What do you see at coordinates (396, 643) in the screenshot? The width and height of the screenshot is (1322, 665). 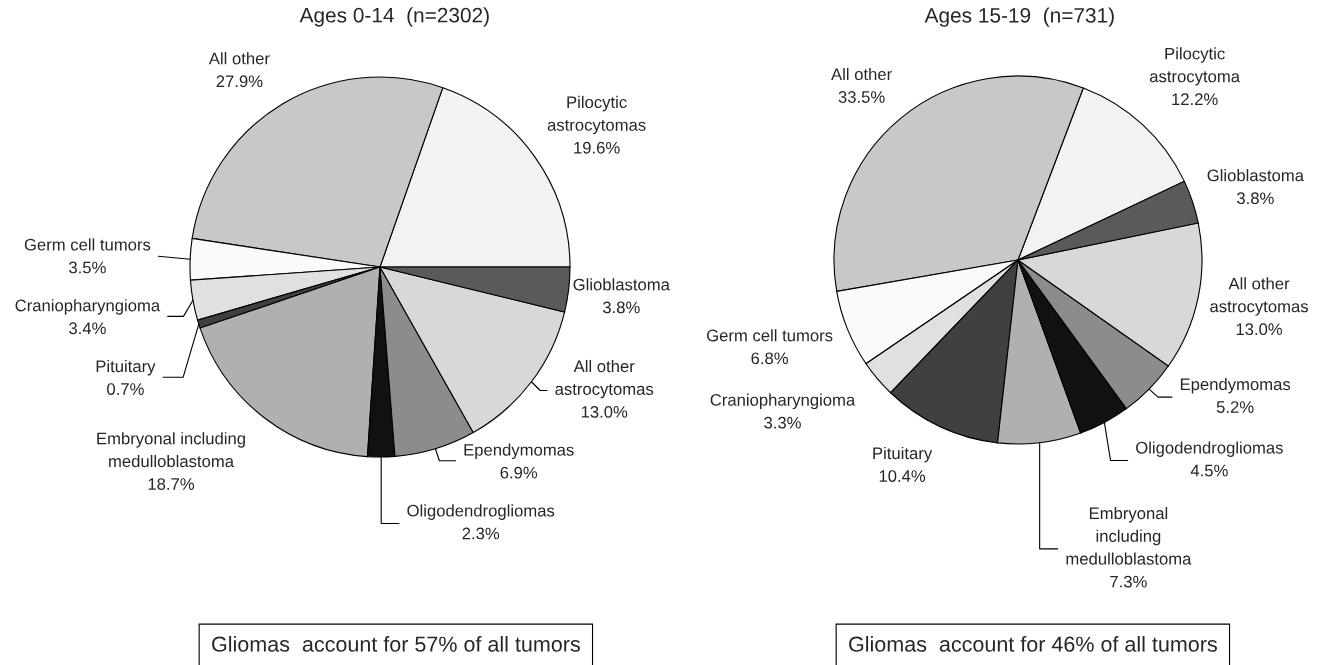 I see `text: Gliomas account for 57% of all tumors` at bounding box center [396, 643].